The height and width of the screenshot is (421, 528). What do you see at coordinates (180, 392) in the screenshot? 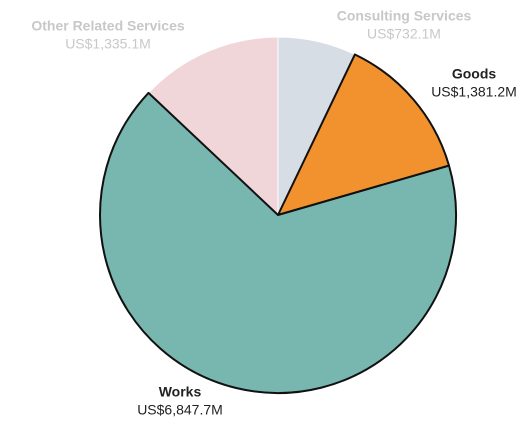
I see `slice-label-name: Works` at bounding box center [180, 392].